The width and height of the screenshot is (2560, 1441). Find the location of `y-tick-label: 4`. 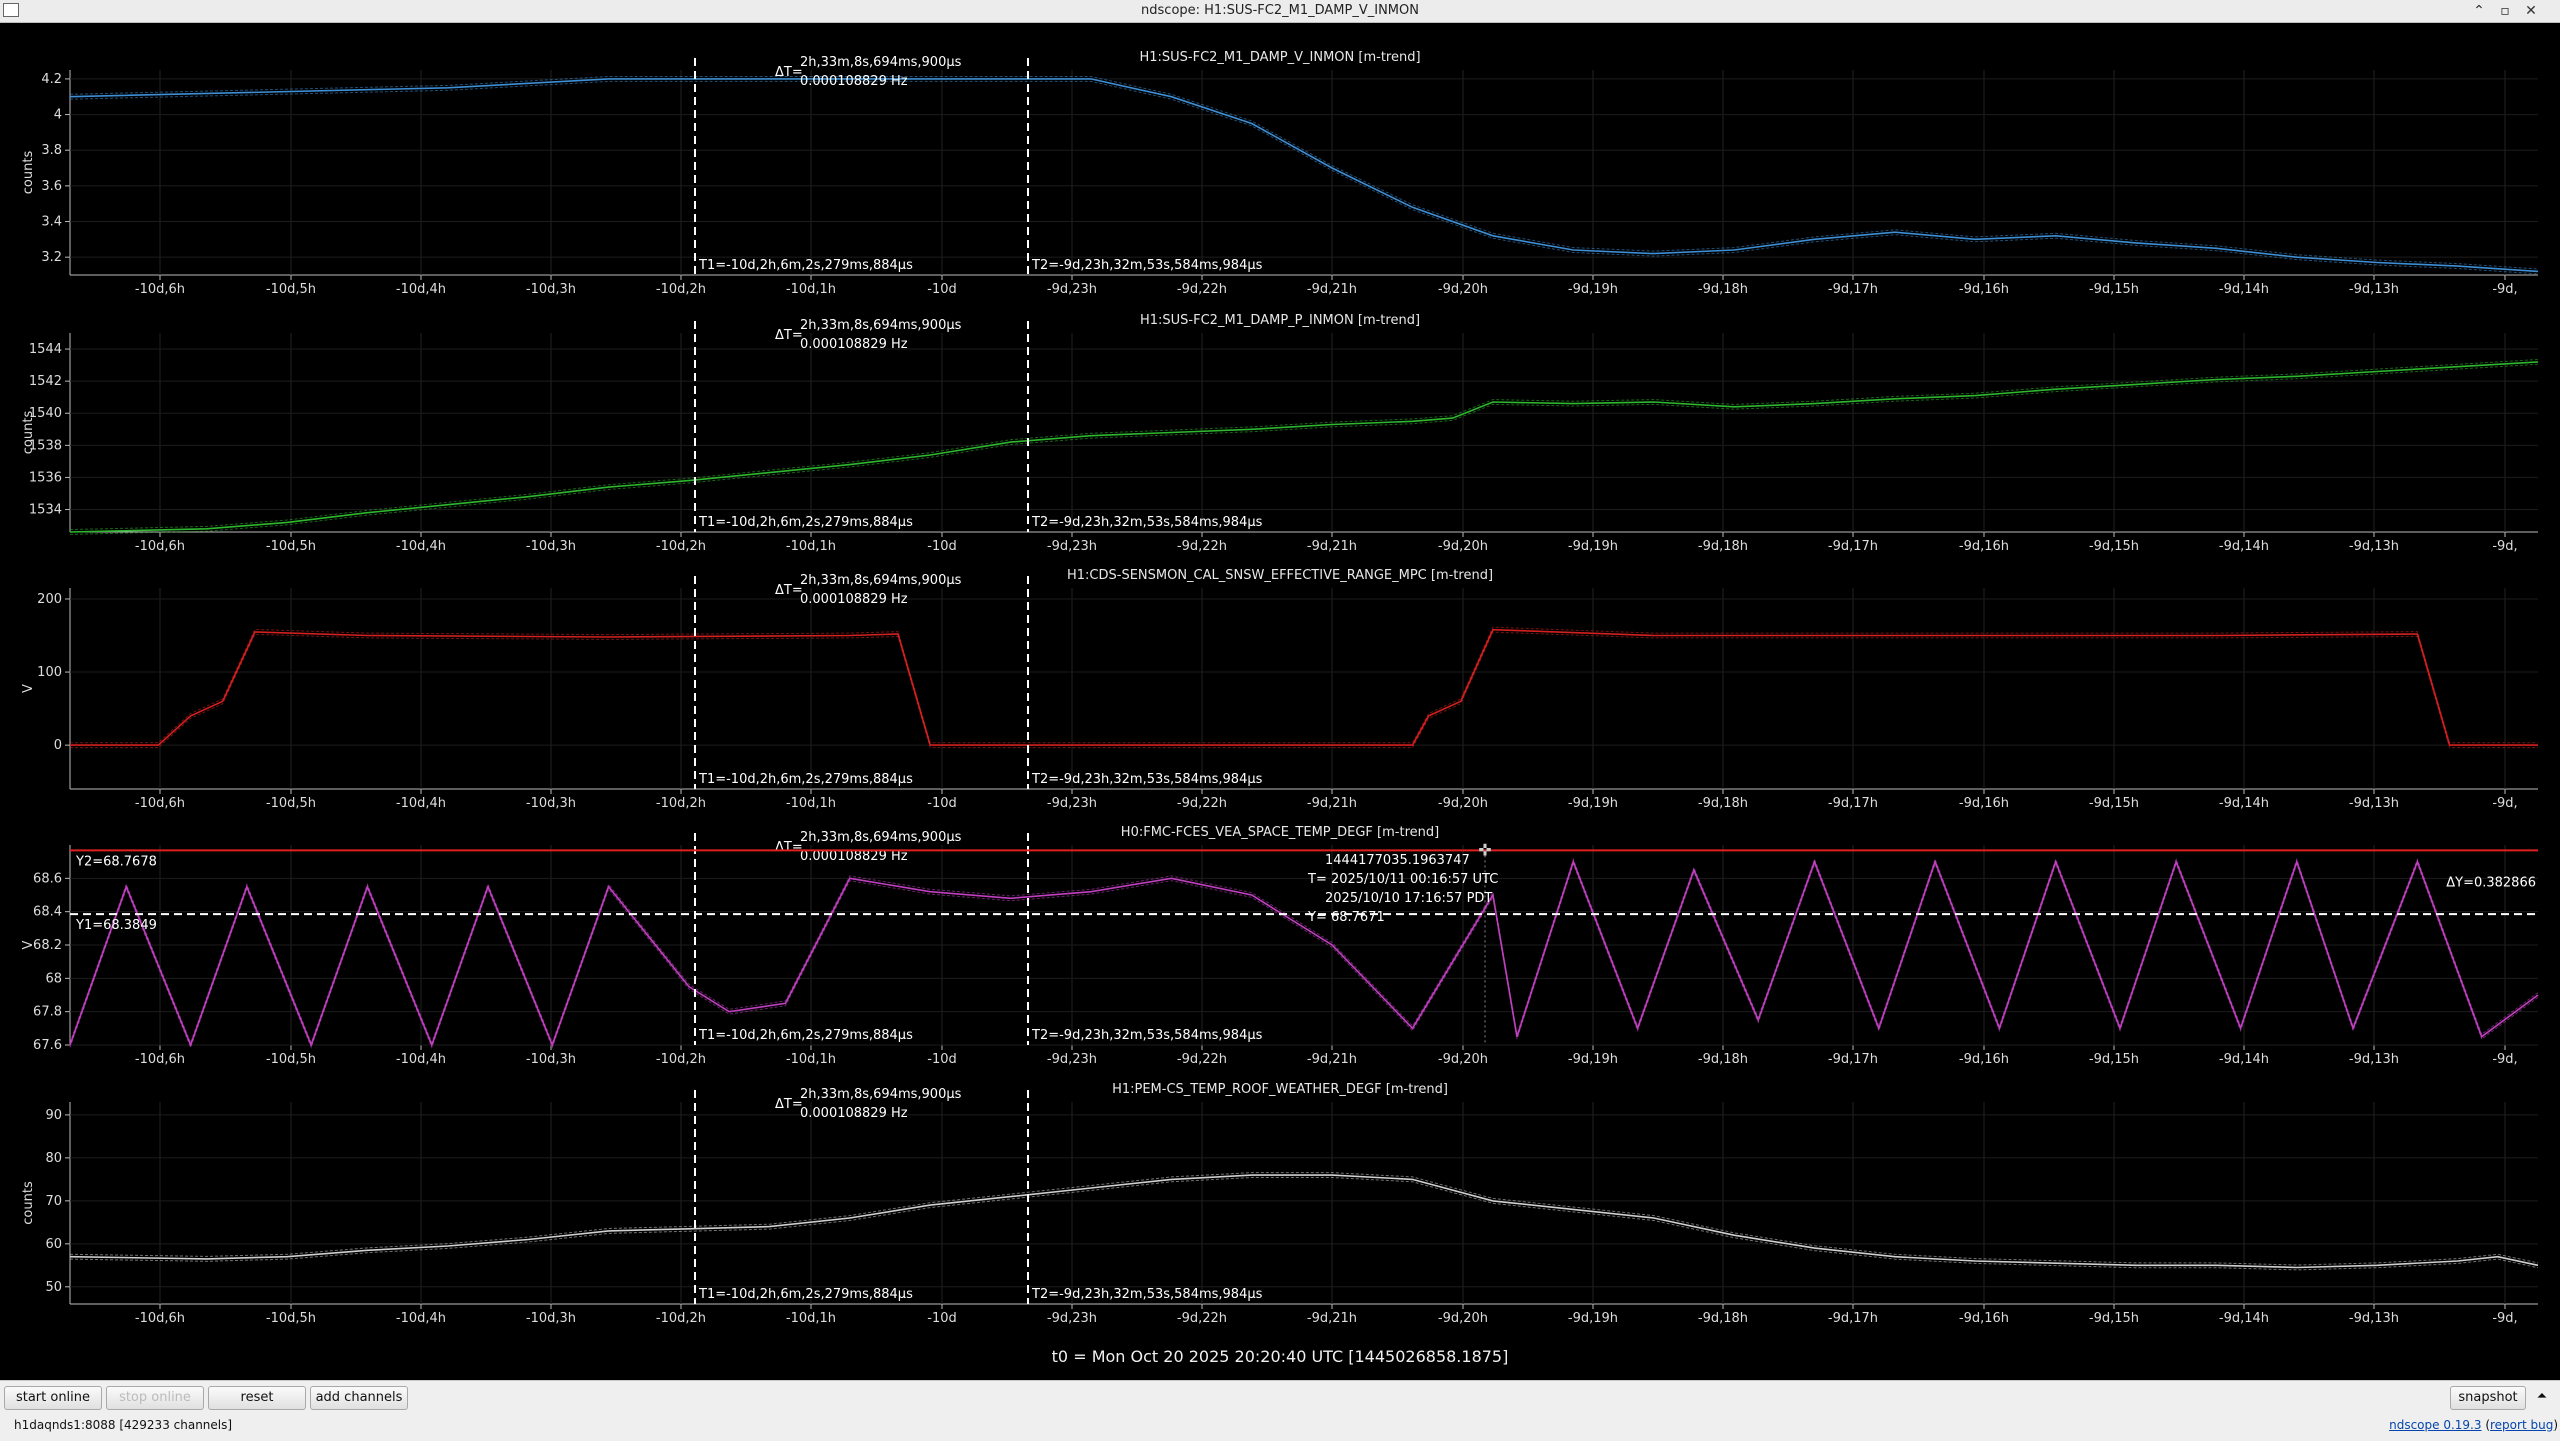

y-tick-label: 4 is located at coordinates (58, 115).